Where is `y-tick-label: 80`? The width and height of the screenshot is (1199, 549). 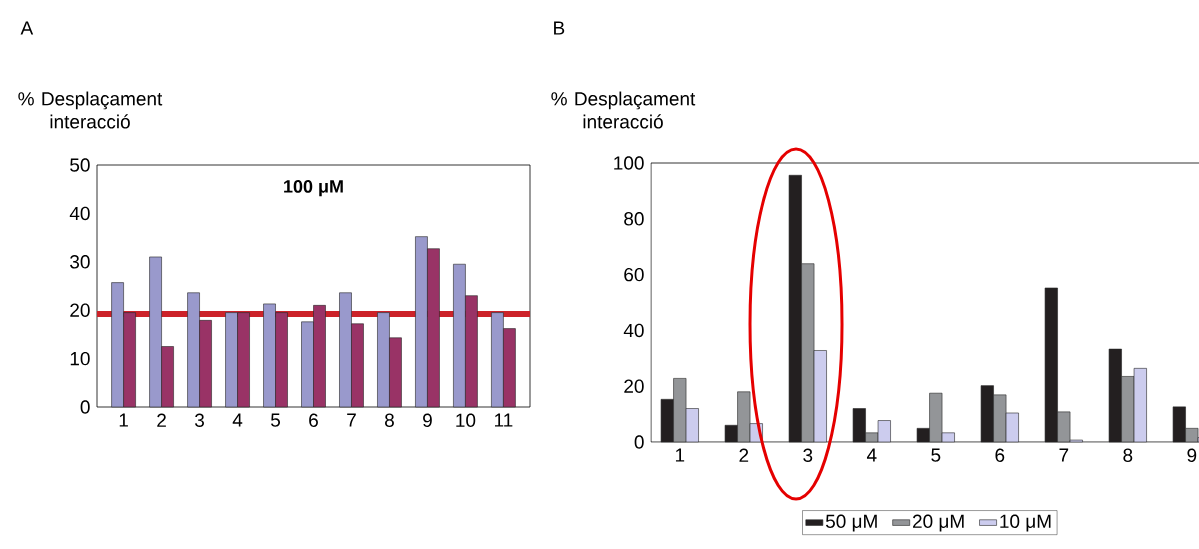
y-tick-label: 80 is located at coordinates (634, 219).